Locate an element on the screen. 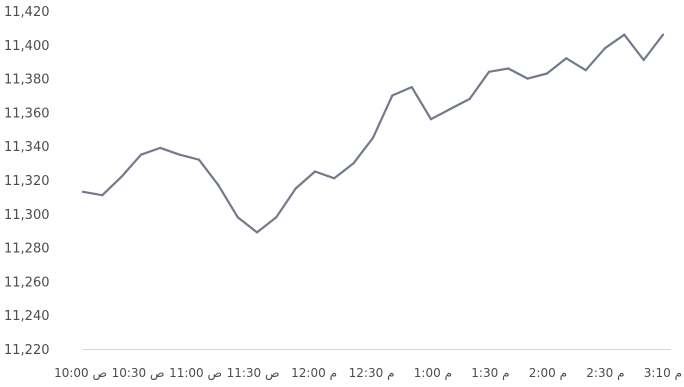  x-tick-label: 12:30 م is located at coordinates (372, 373).